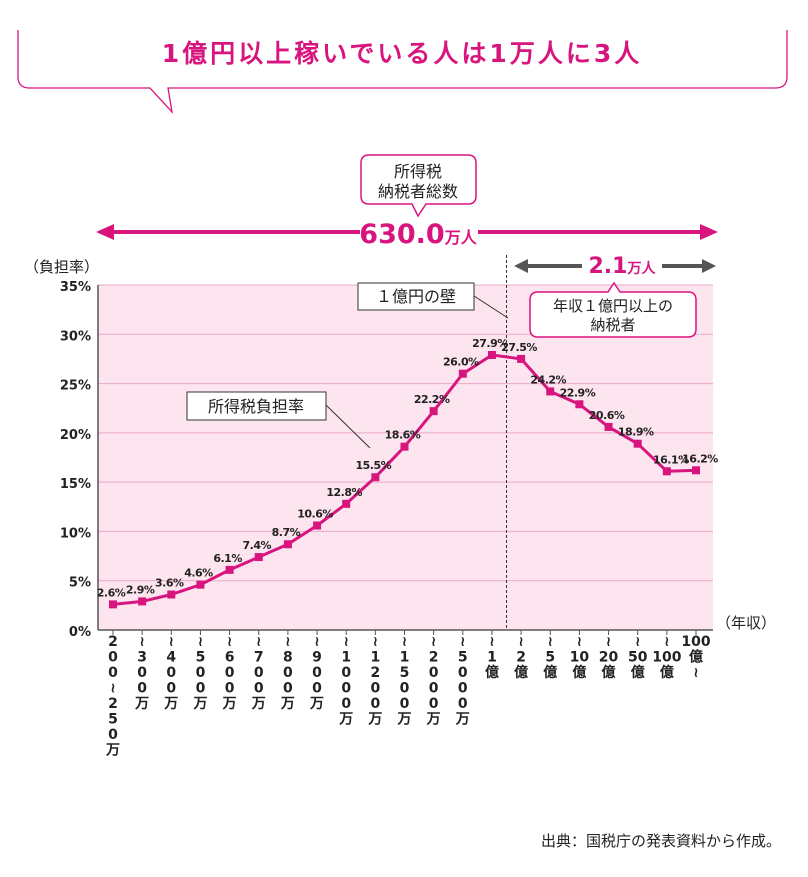 Image resolution: width=808 pixels, height=877 pixels. Describe the element at coordinates (75, 435) in the screenshot. I see `y-tick-label: 20%` at that location.